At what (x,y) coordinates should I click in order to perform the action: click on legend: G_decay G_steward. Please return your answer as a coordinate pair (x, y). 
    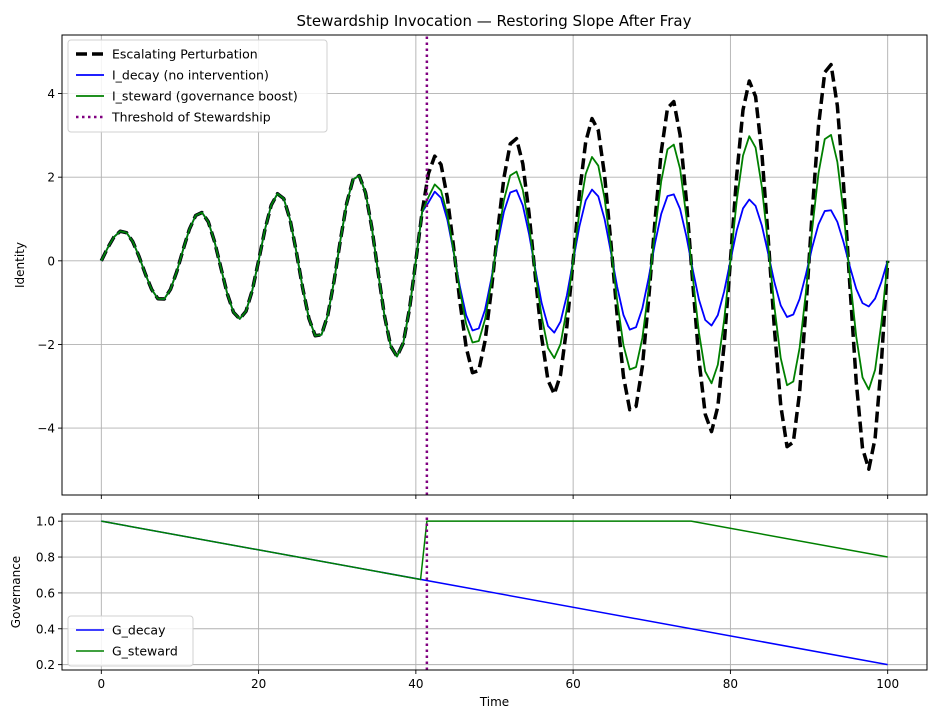
    Looking at the image, I should click on (130, 641).